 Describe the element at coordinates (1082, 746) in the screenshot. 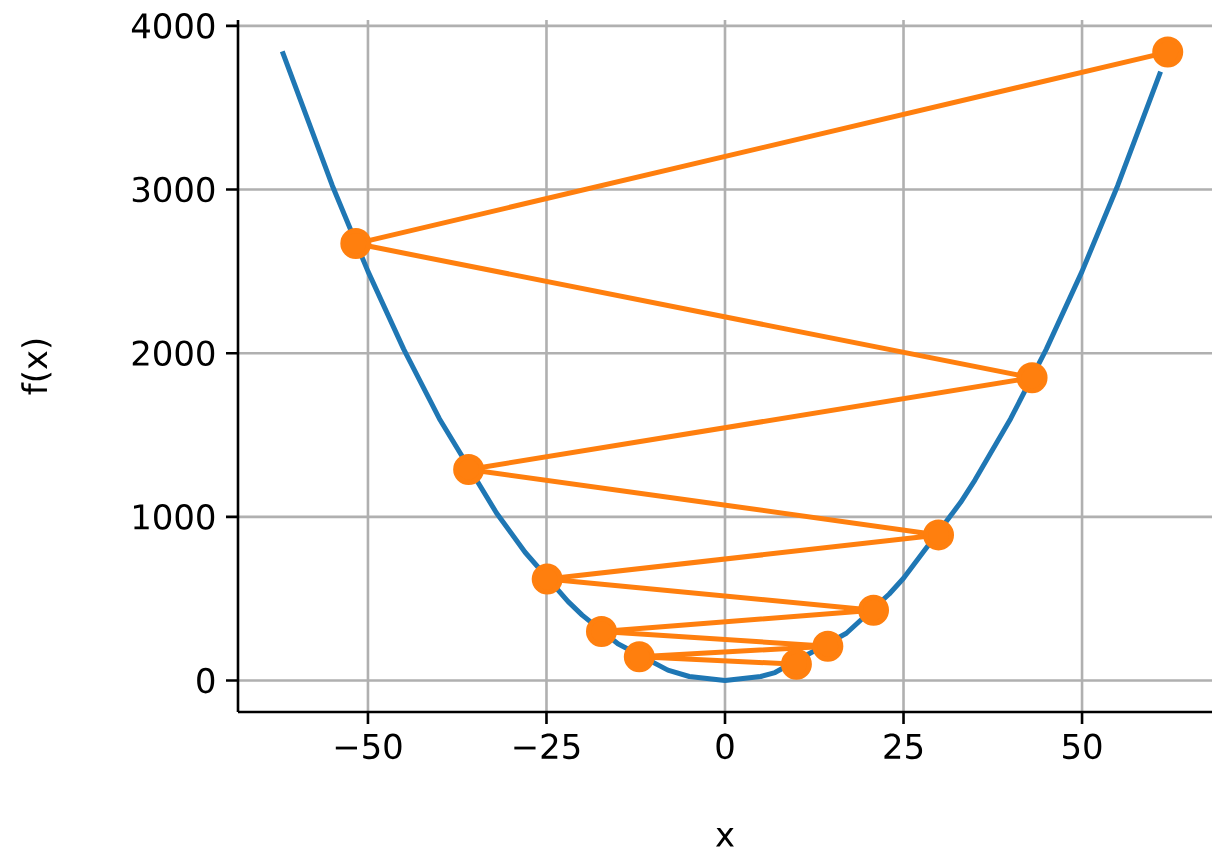

I see `x-tick-label: 50` at that location.